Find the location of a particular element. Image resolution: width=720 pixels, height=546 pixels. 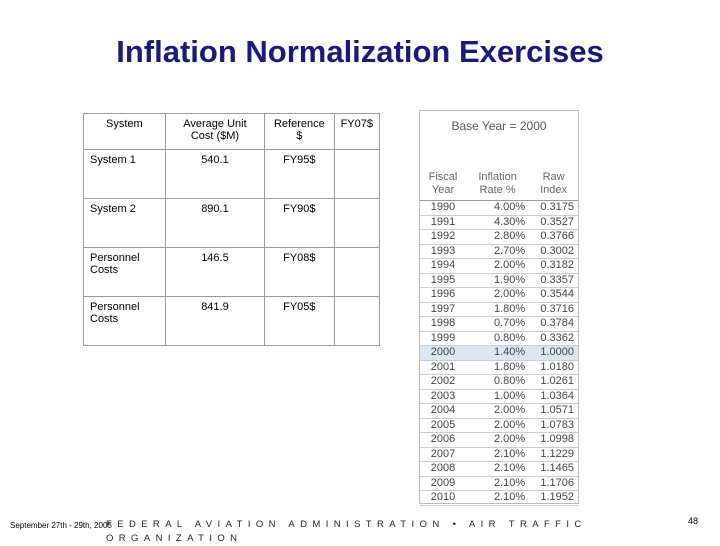

table-cell: 0.70% is located at coordinates (498, 324).